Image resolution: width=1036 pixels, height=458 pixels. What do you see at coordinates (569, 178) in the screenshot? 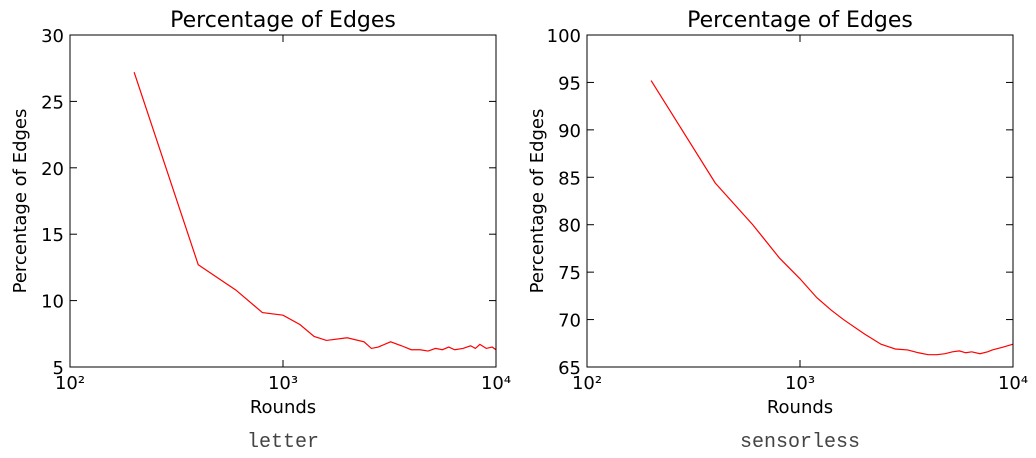
I see `y-tick-label: 85` at bounding box center [569, 178].